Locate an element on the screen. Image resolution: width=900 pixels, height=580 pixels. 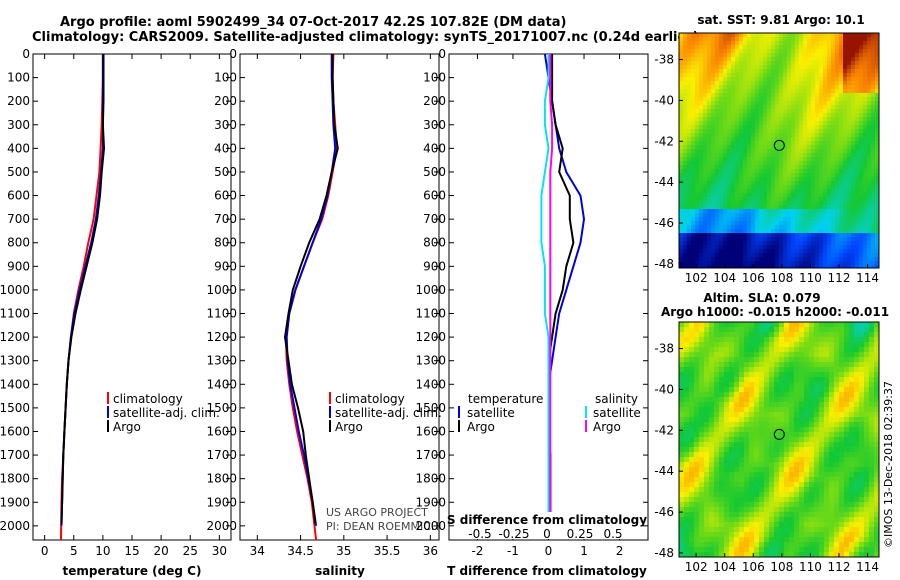
sst-map-cells is located at coordinates (779, 150).